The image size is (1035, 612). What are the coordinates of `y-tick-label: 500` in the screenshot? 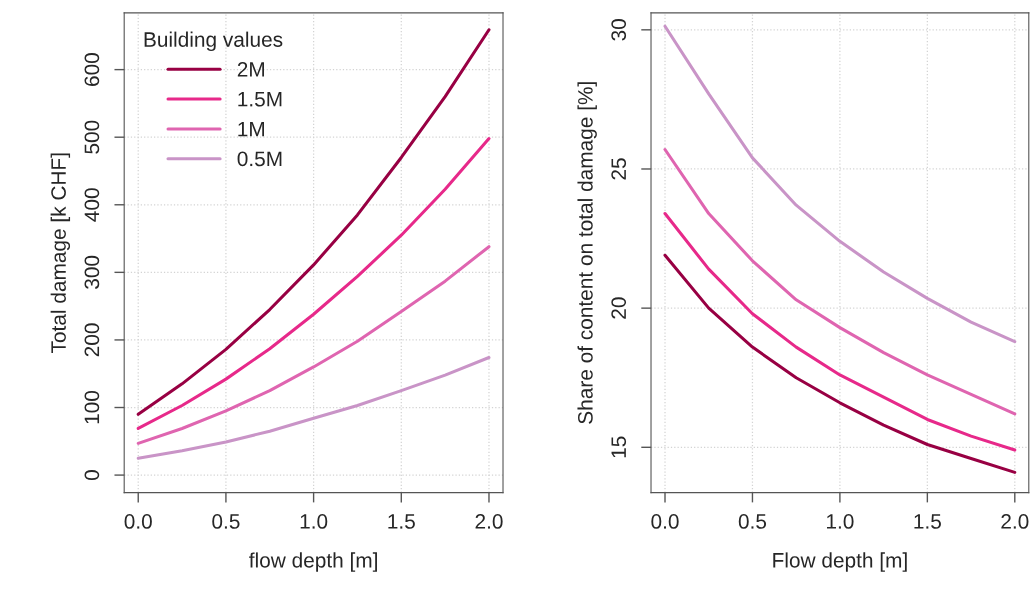 It's located at (92, 137).